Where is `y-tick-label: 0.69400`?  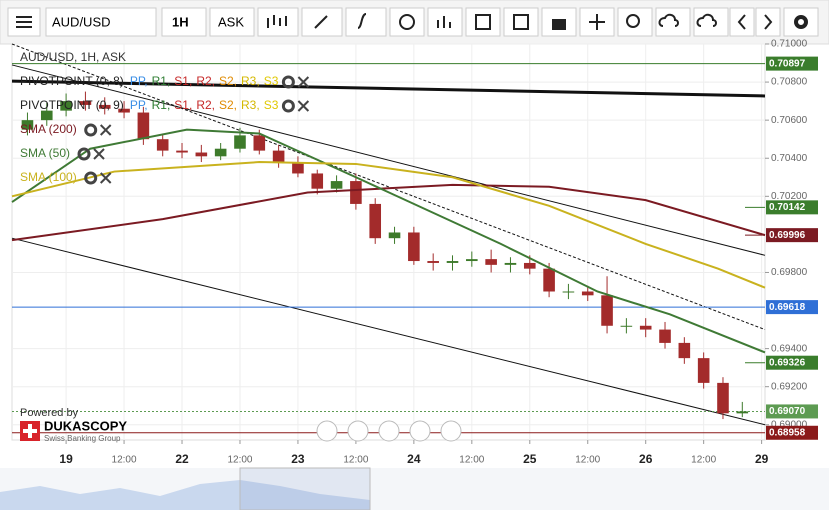 y-tick-label: 0.69400 is located at coordinates (789, 348).